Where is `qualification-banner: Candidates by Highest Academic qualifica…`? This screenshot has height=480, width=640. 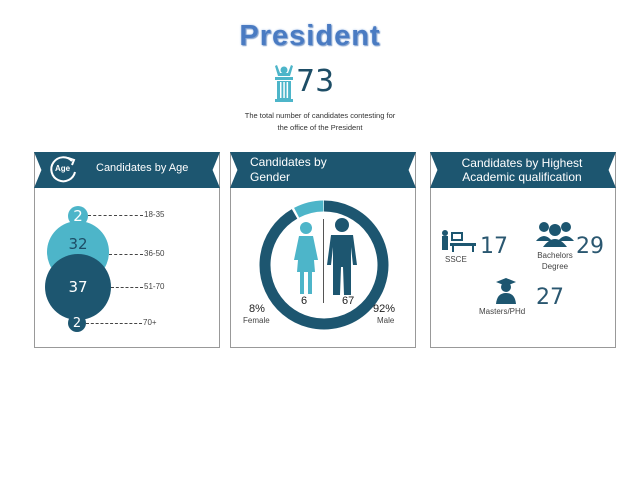
qualification-banner: Candidates by Highest Academic qualifica… is located at coordinates (523, 170).